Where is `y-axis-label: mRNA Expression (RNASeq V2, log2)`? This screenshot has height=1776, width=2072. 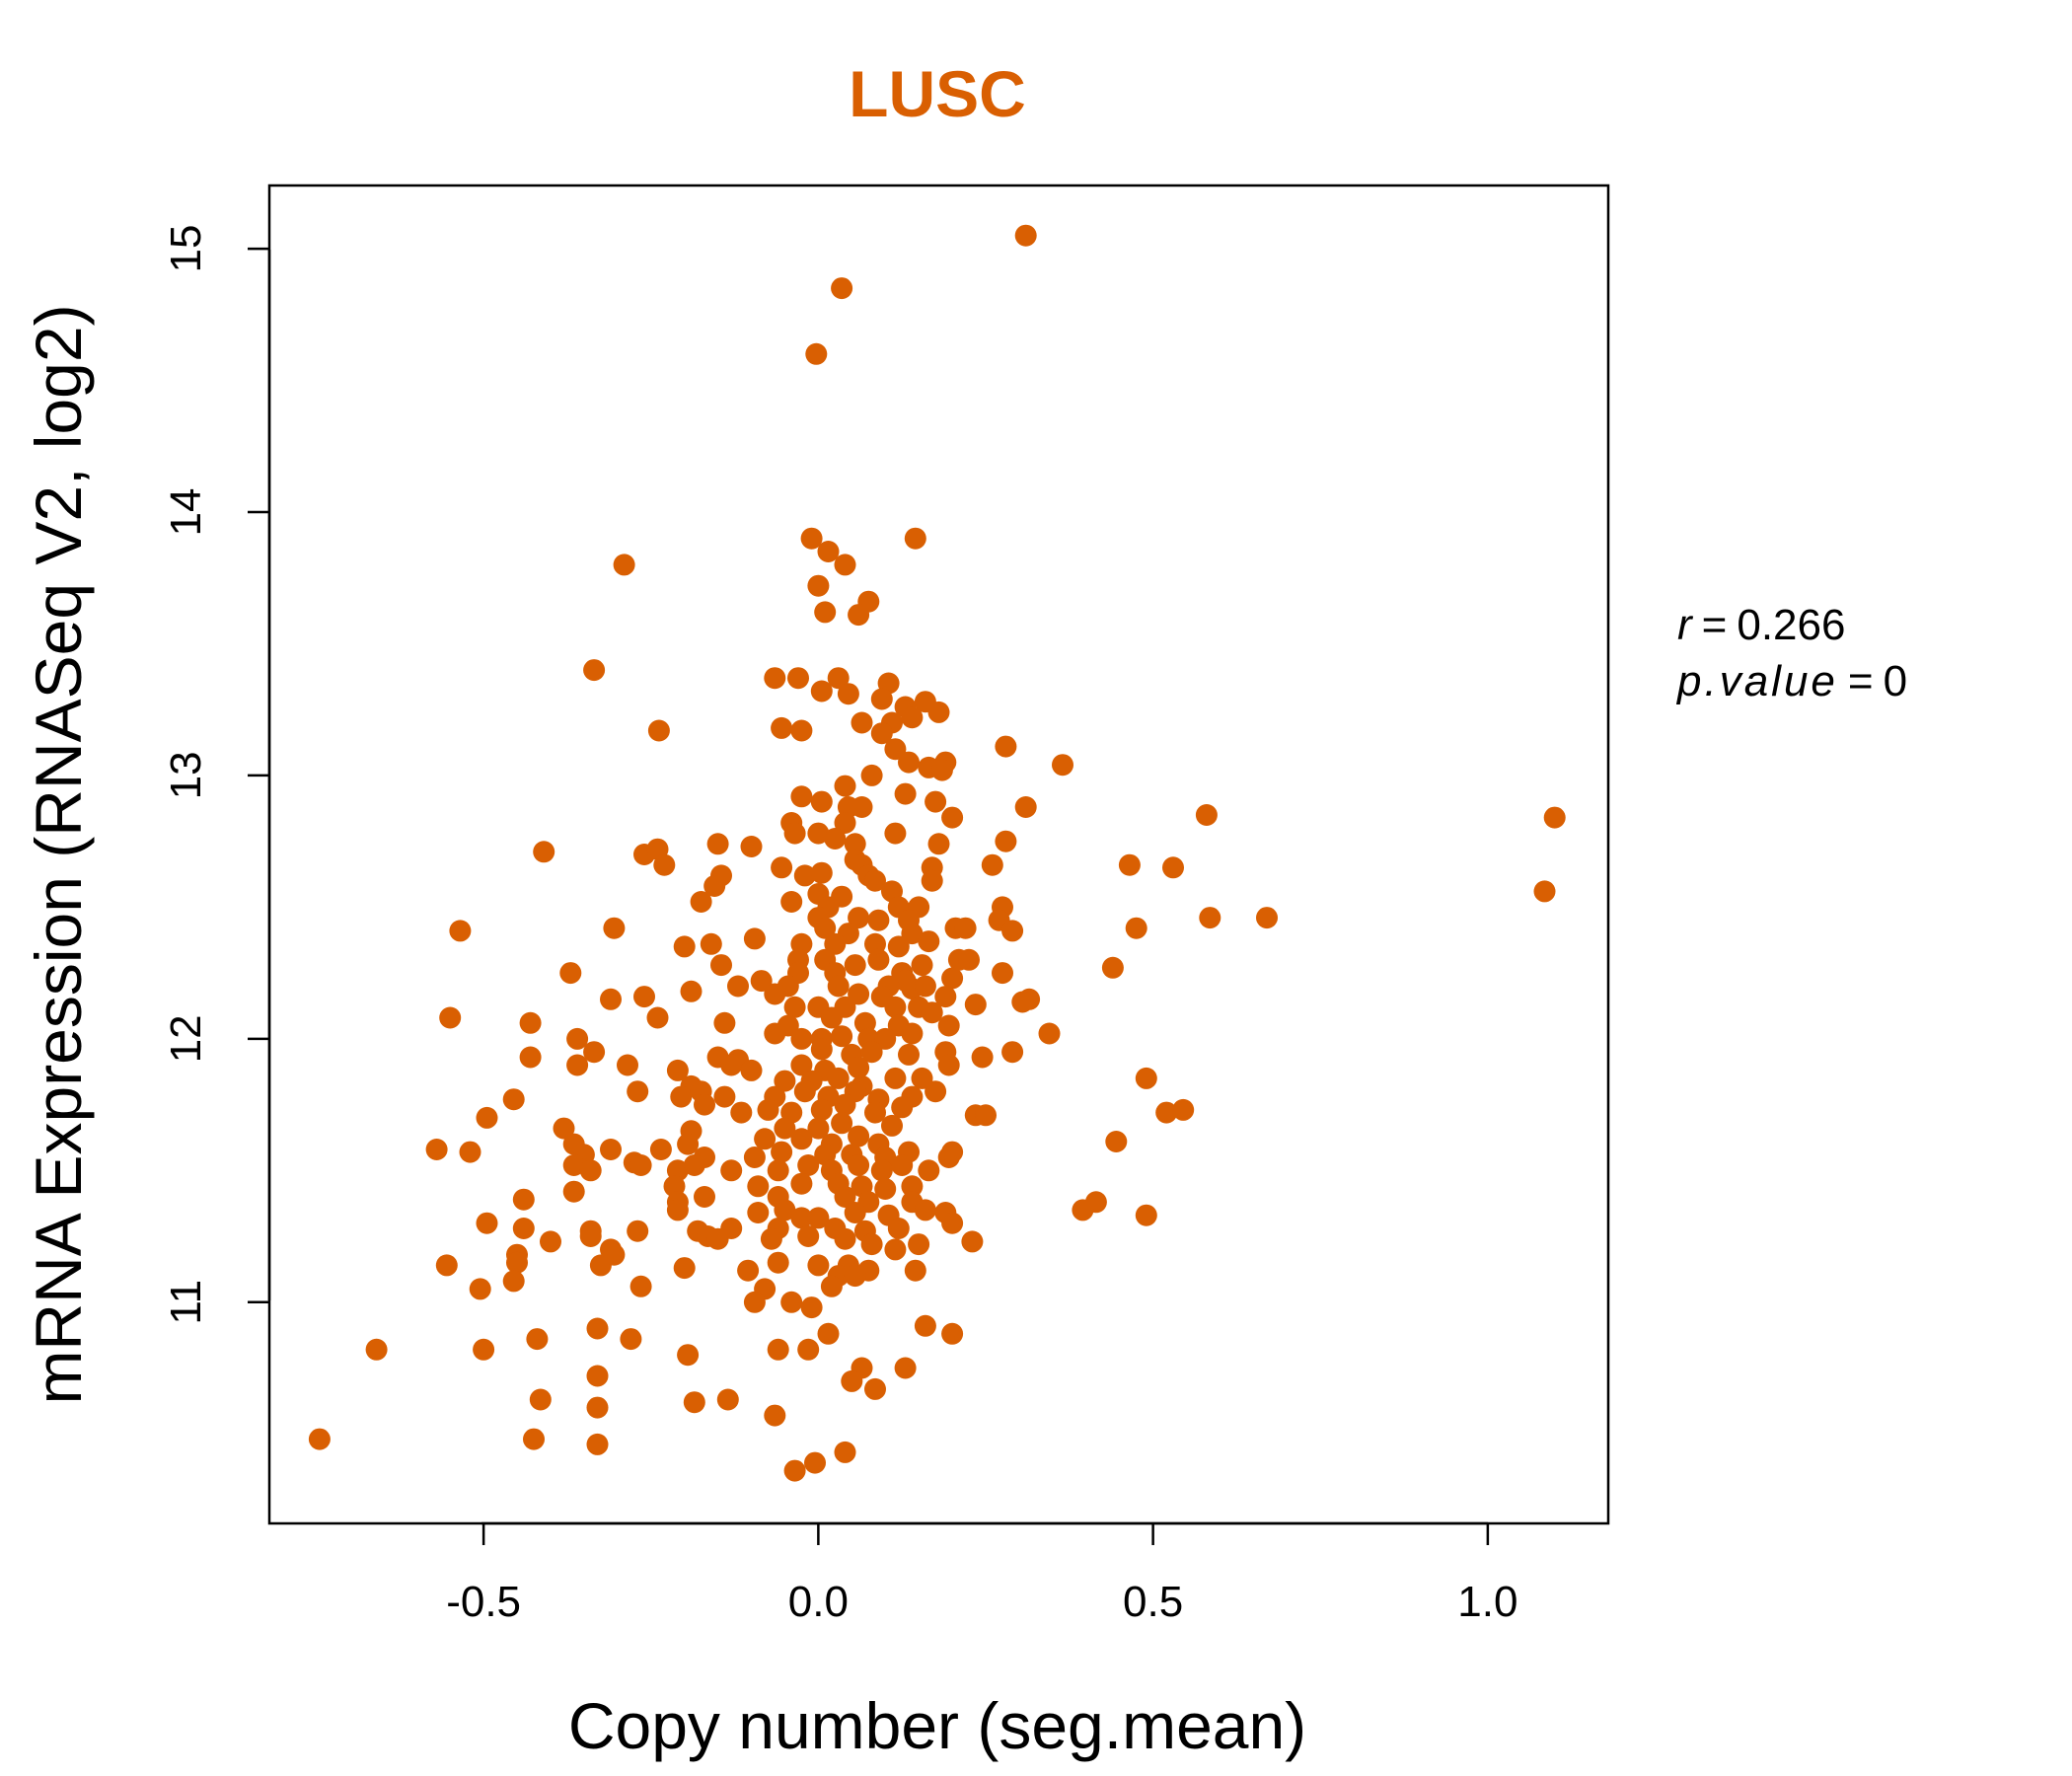 y-axis-label: mRNA Expression (RNASeq V2, log2) is located at coordinates (59, 854).